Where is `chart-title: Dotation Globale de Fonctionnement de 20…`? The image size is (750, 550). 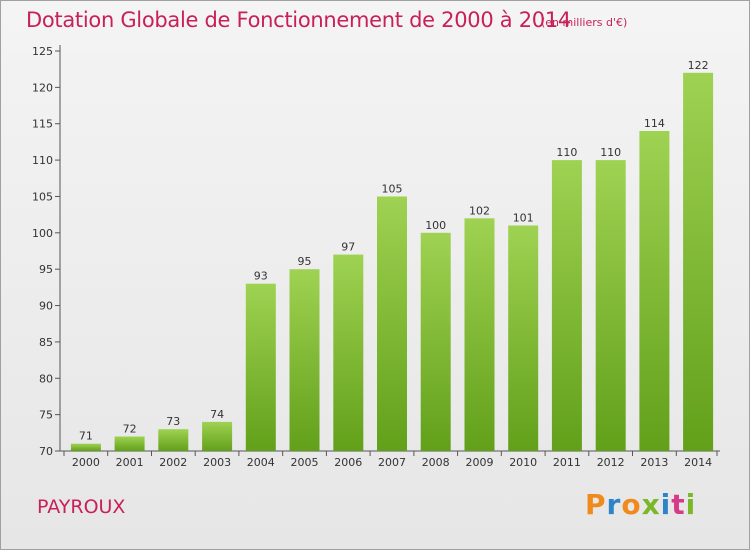
chart-title: Dotation Globale de Fonctionnement de 20… is located at coordinates (298, 20).